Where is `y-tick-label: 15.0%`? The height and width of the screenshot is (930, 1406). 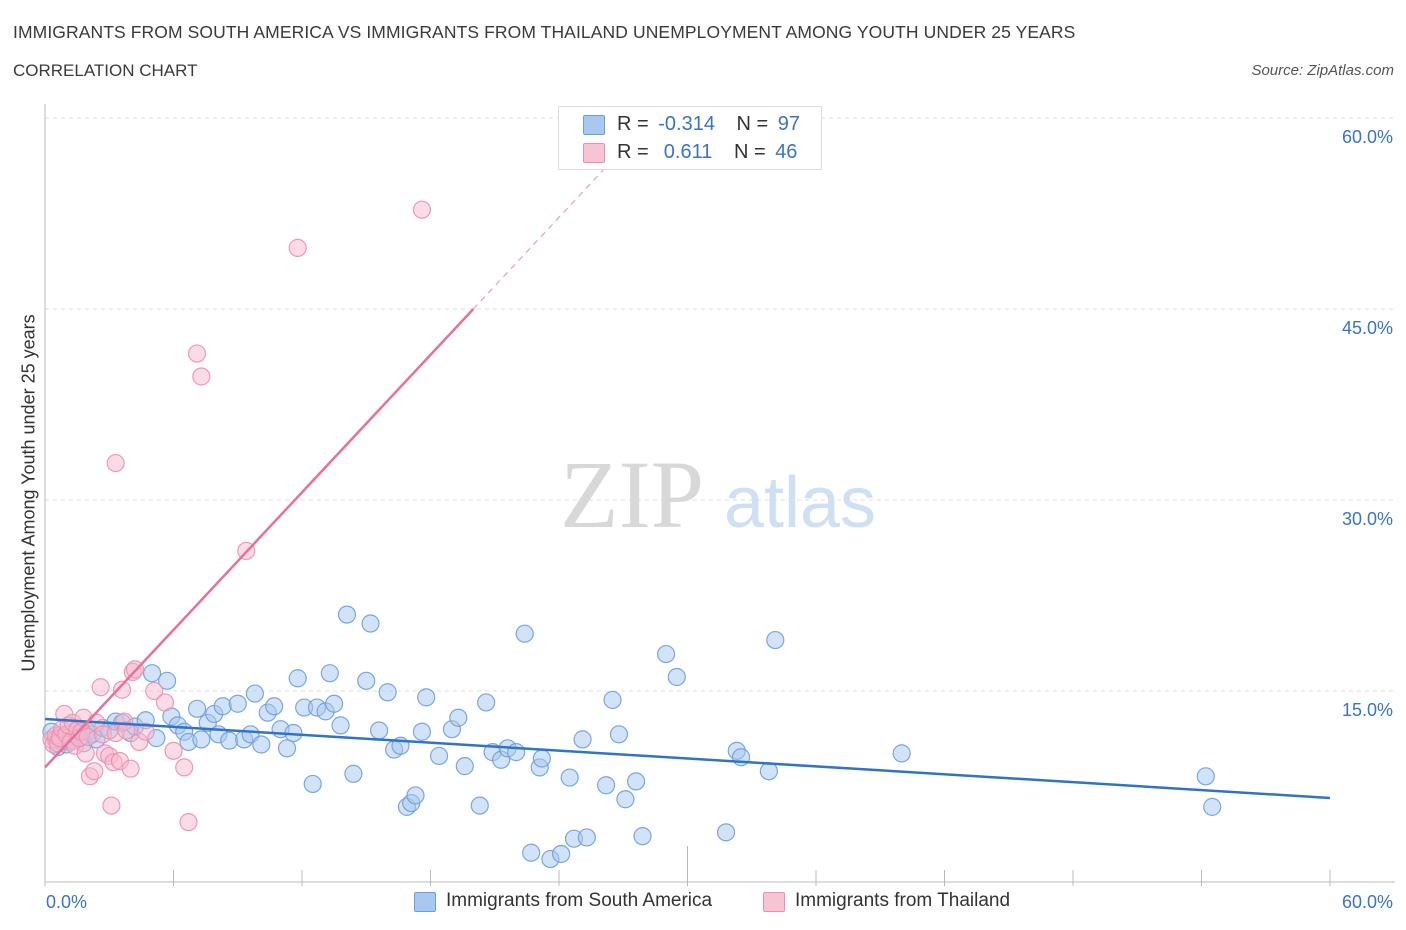 y-tick-label: 15.0% is located at coordinates (1367, 710).